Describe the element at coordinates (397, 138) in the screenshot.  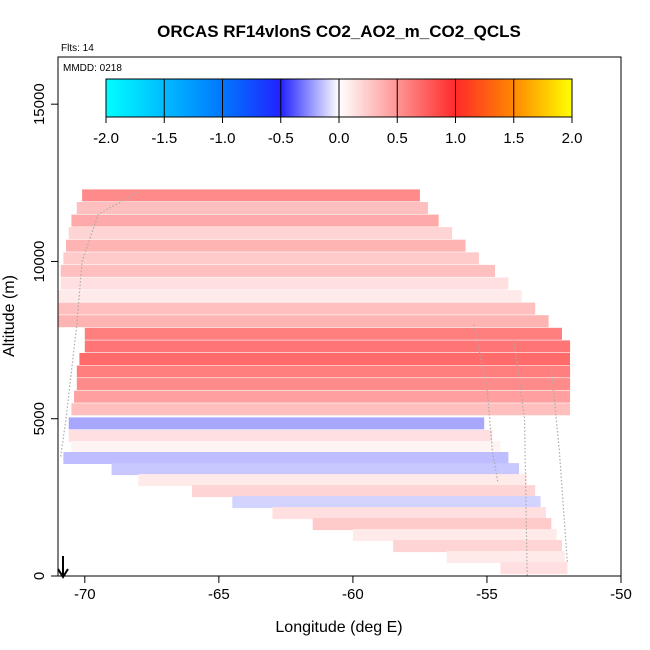
I see `colorbar-tick-label: 0.5` at that location.